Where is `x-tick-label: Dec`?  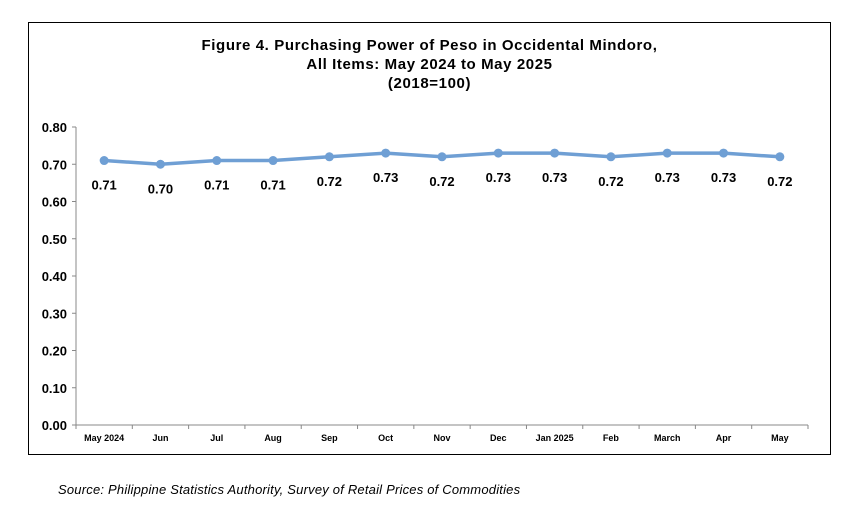 x-tick-label: Dec is located at coordinates (498, 438).